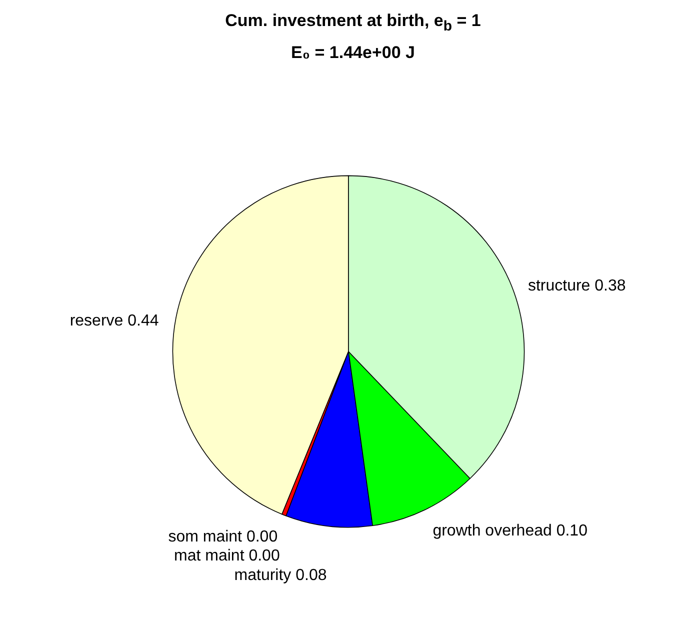  I want to click on slice-label: som maint 0.00, so click(223, 537).